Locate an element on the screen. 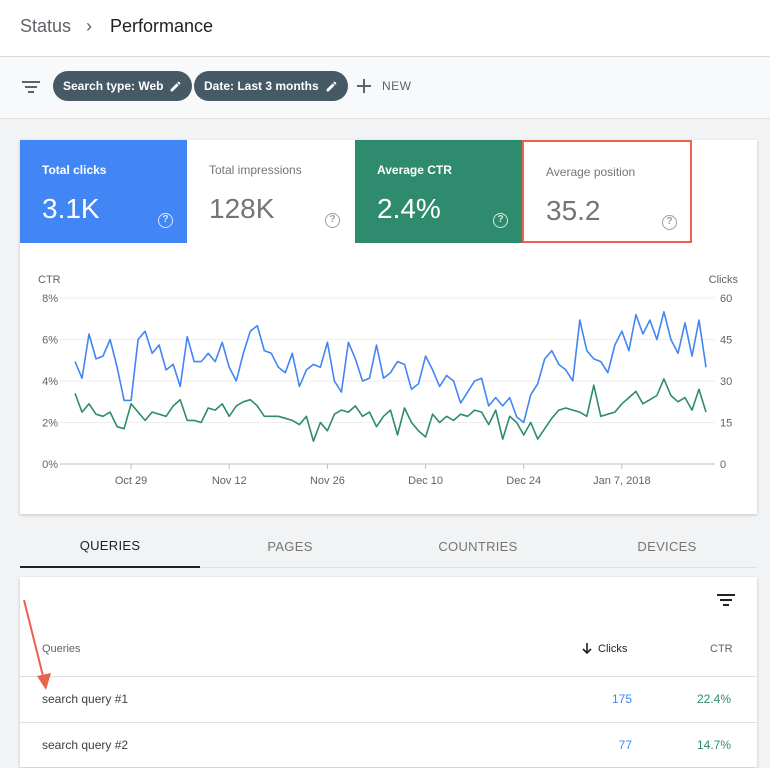 This screenshot has height=768, width=770. breadcrumb-status: Status is located at coordinates (46, 26).